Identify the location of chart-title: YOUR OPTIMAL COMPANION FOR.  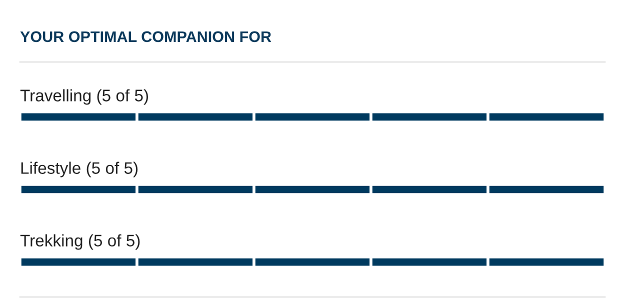
(146, 36).